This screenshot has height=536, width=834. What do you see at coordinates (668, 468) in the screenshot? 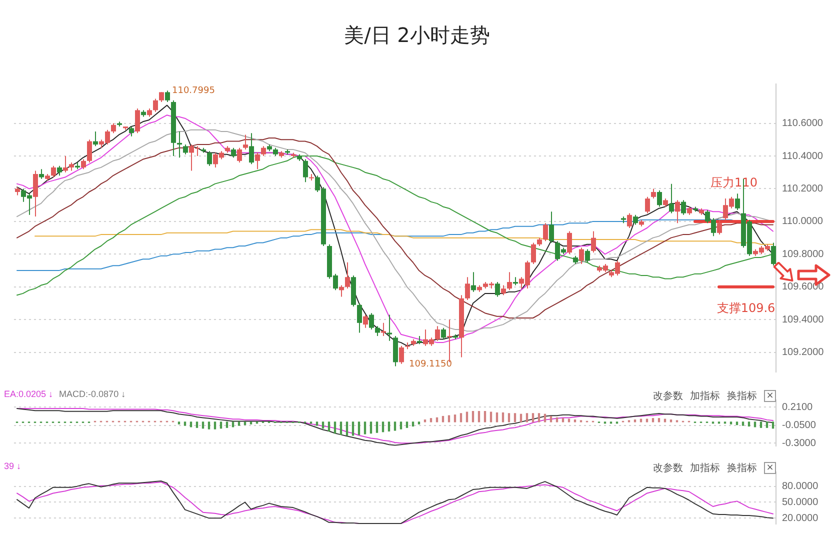
I see `annotation: 改参数` at bounding box center [668, 468].